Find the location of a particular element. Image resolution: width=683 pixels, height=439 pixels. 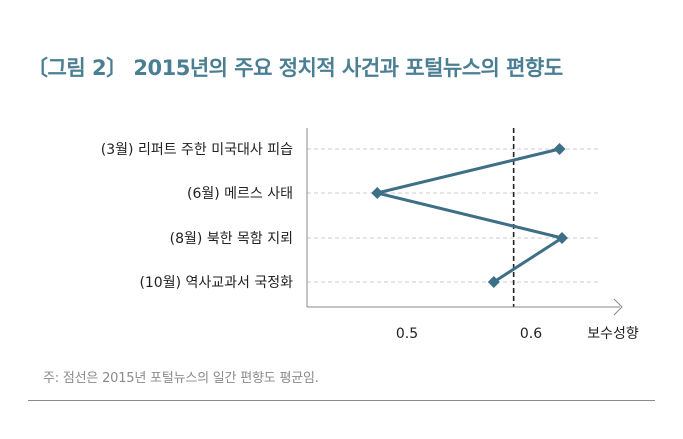

figure-title: 〔그림 2〕 2015년의 주요 정치적 사건과 포털뉴스의 편향도 is located at coordinates (295, 68).